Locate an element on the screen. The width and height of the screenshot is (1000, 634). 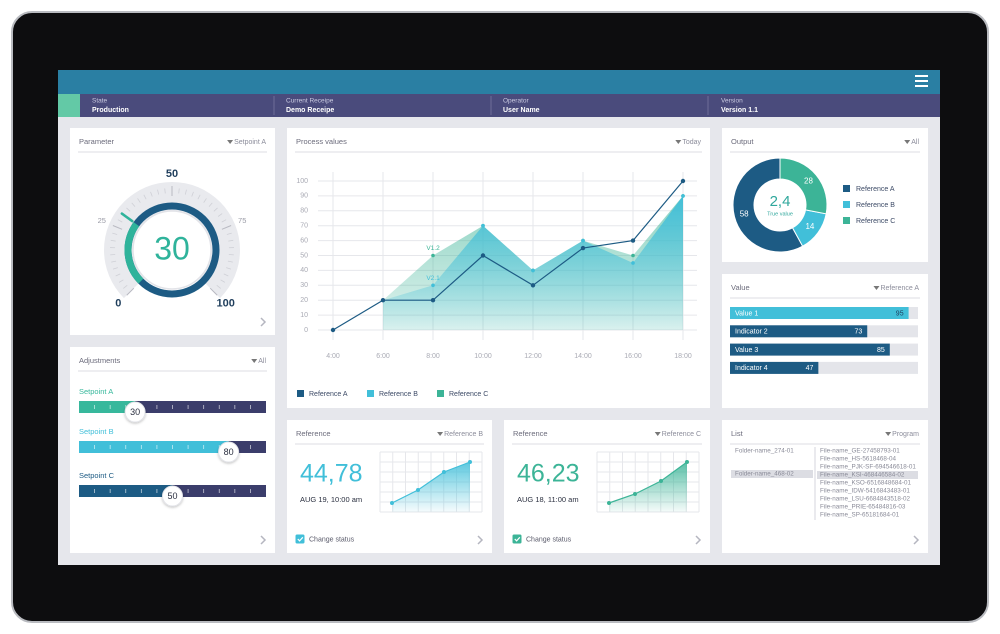
file-item: File-name_KSO-6516848684-01 is located at coordinates (866, 483).